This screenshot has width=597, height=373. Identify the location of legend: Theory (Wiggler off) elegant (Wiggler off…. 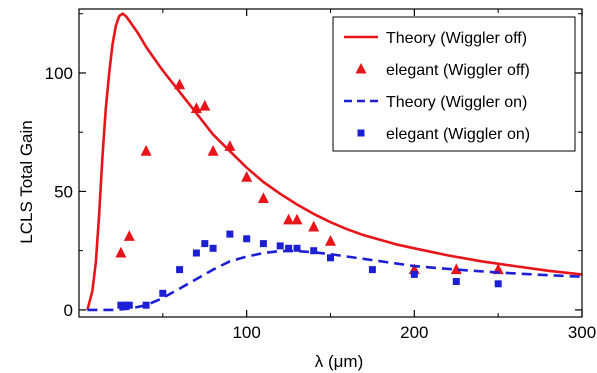
(454, 84).